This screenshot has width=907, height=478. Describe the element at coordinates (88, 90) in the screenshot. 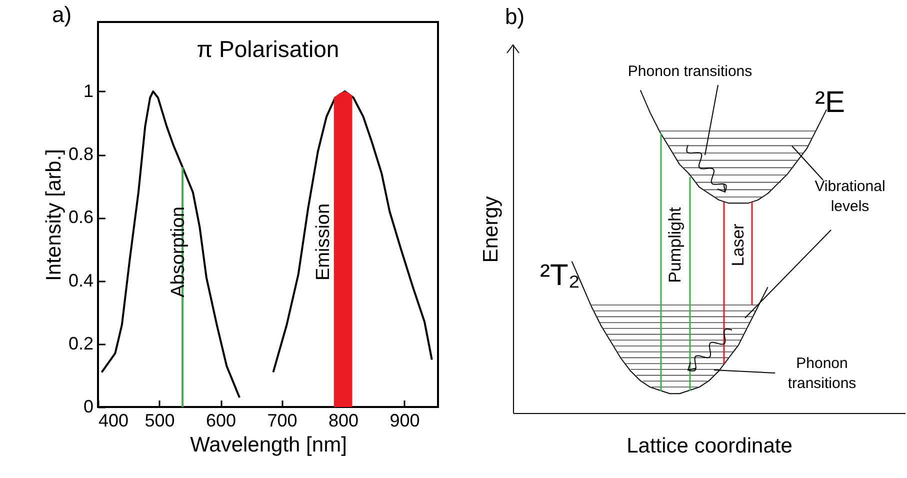

I see `y-tick-label: 1` at that location.